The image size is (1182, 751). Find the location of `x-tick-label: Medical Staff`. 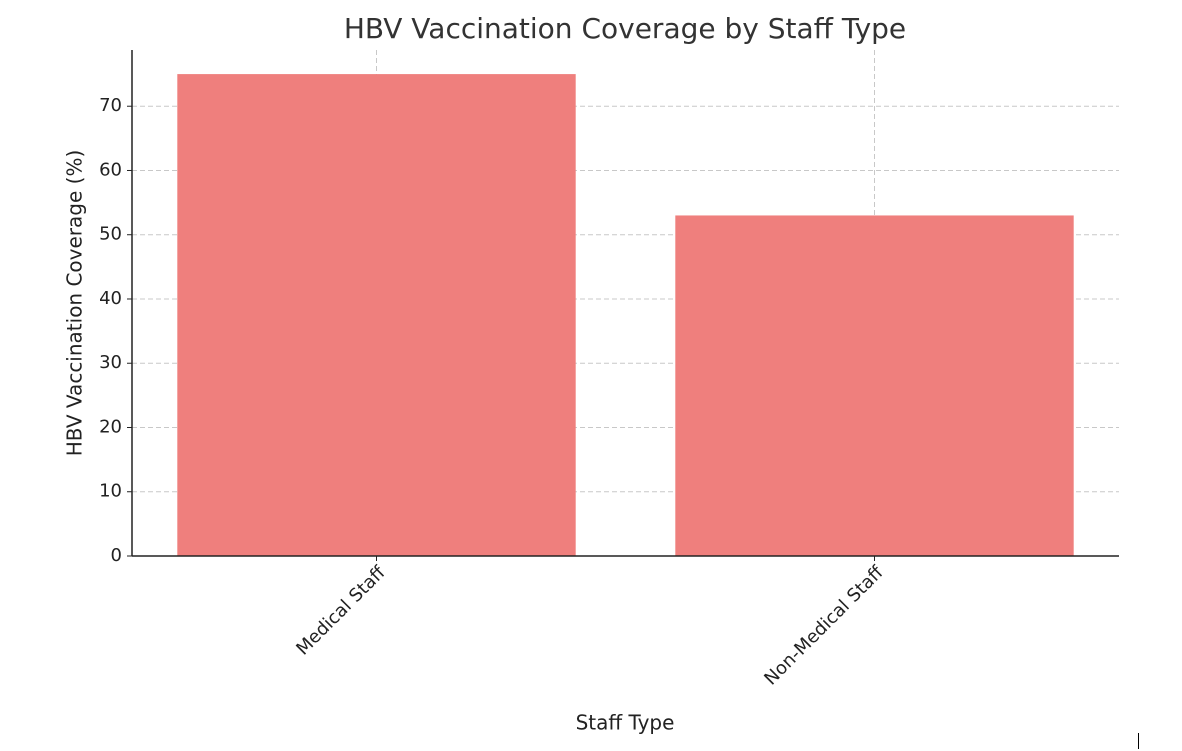

x-tick-label: Medical Staff is located at coordinates (341, 611).